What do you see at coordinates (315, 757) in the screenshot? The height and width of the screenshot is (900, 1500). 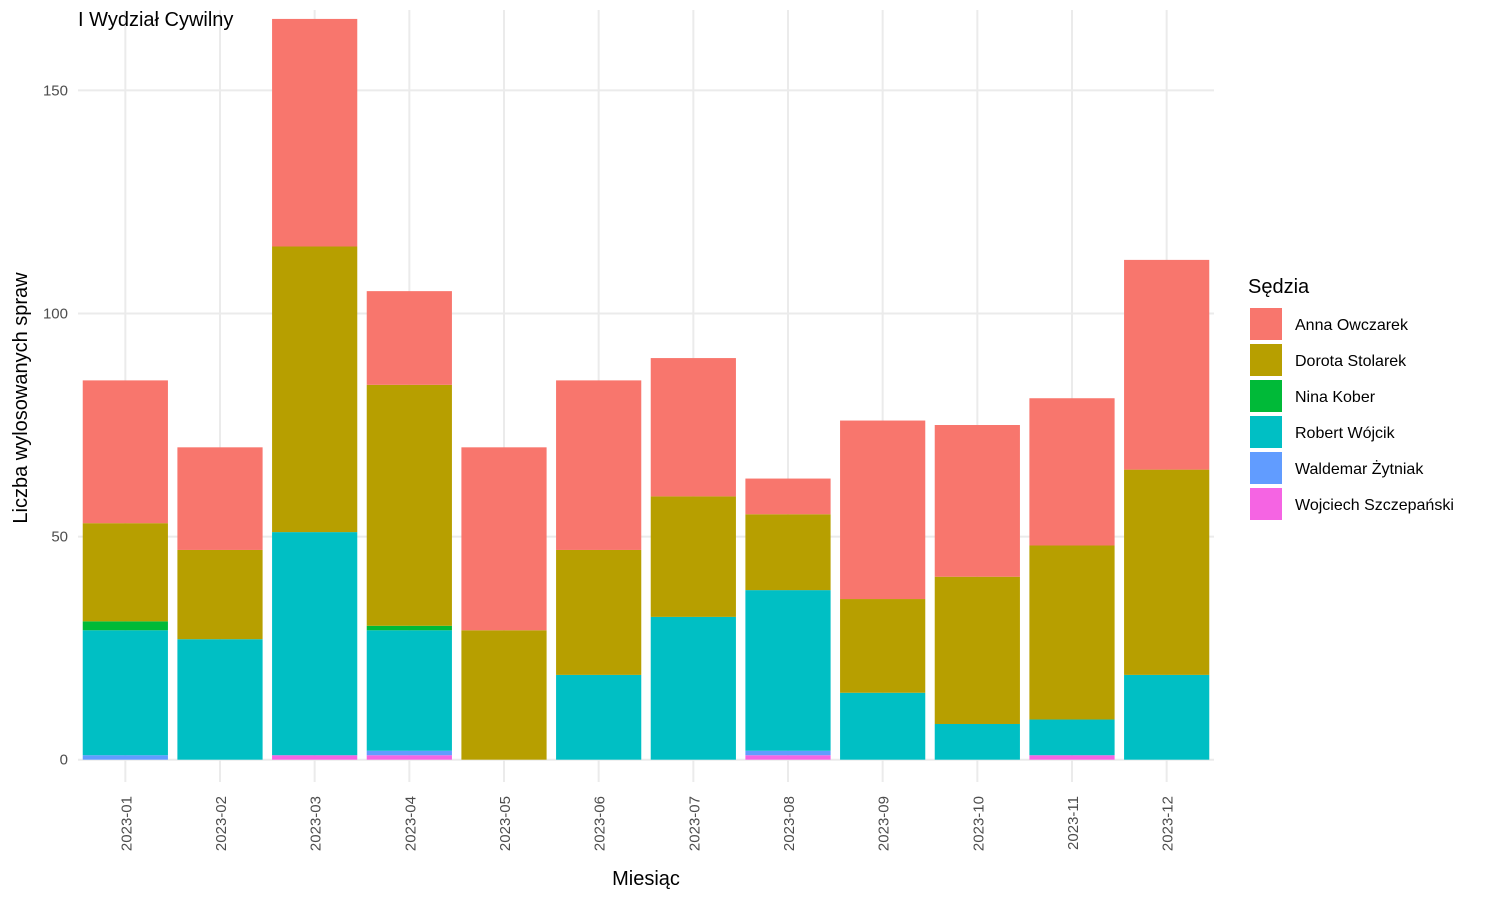 I see `bar-2023-03-wojciech-szczepański` at bounding box center [315, 757].